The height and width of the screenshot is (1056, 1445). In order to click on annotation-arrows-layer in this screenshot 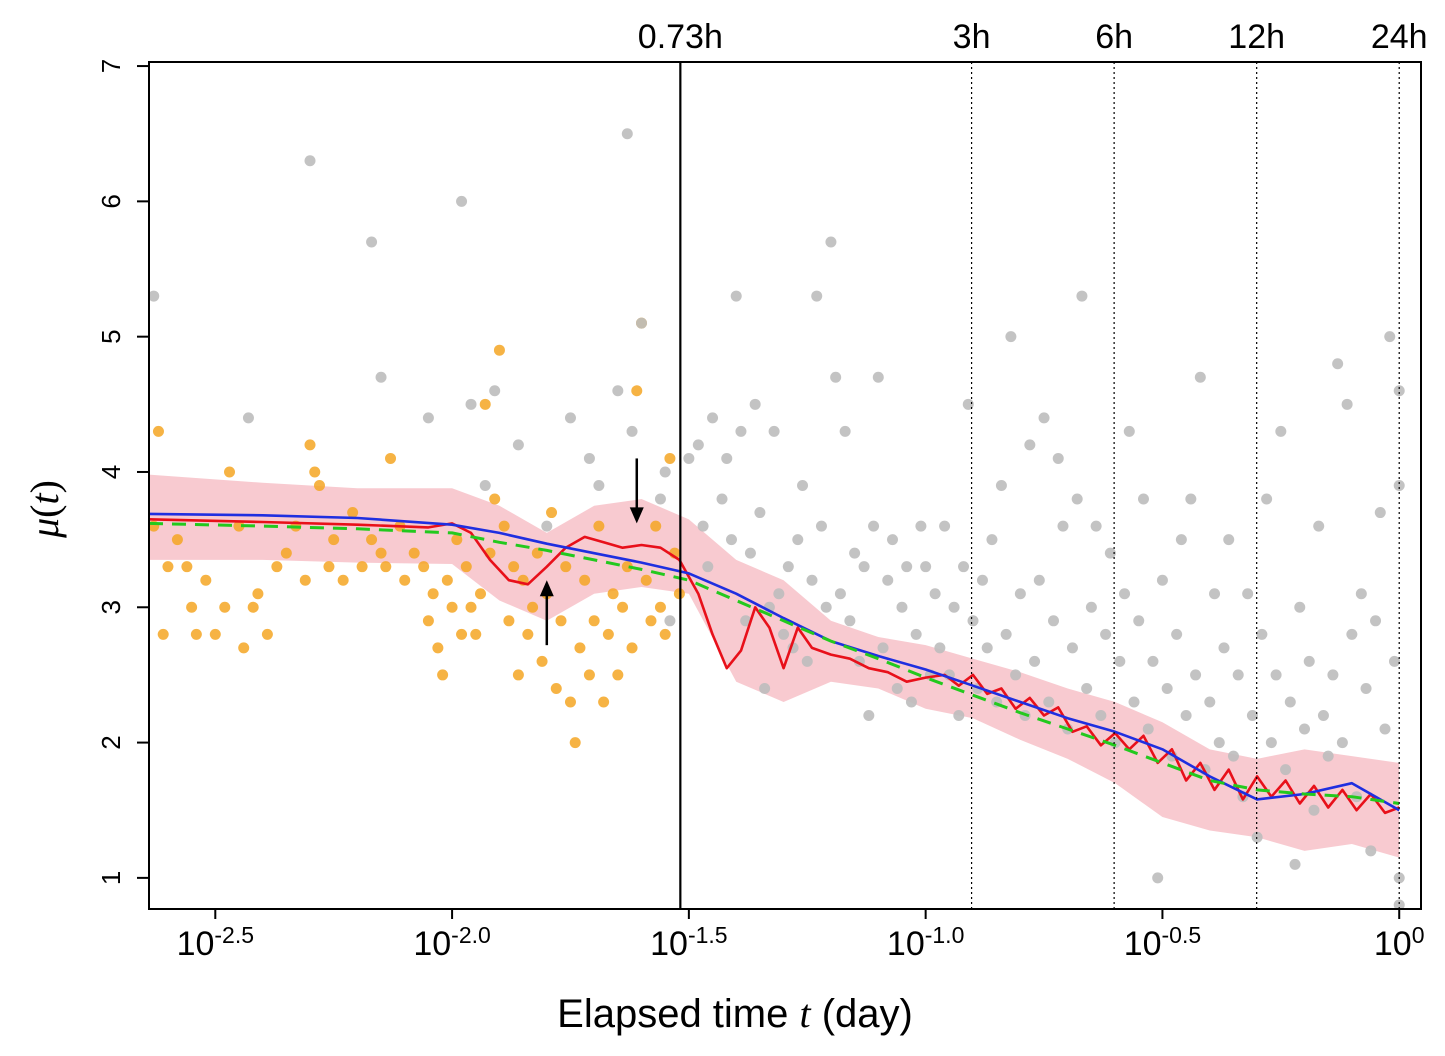, I will do `click(591, 552)`.